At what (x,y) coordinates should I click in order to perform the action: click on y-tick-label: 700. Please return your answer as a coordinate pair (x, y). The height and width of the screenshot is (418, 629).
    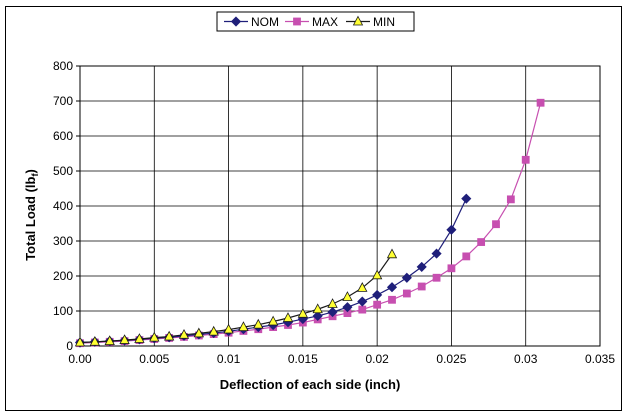
    Looking at the image, I should click on (63, 101).